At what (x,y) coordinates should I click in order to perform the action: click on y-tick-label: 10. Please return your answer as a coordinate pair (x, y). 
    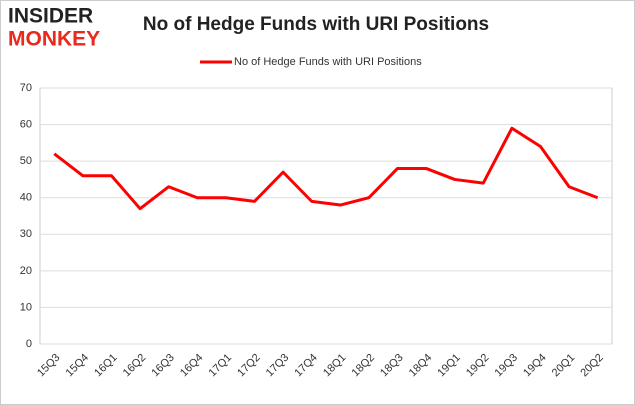
    Looking at the image, I should click on (26, 307).